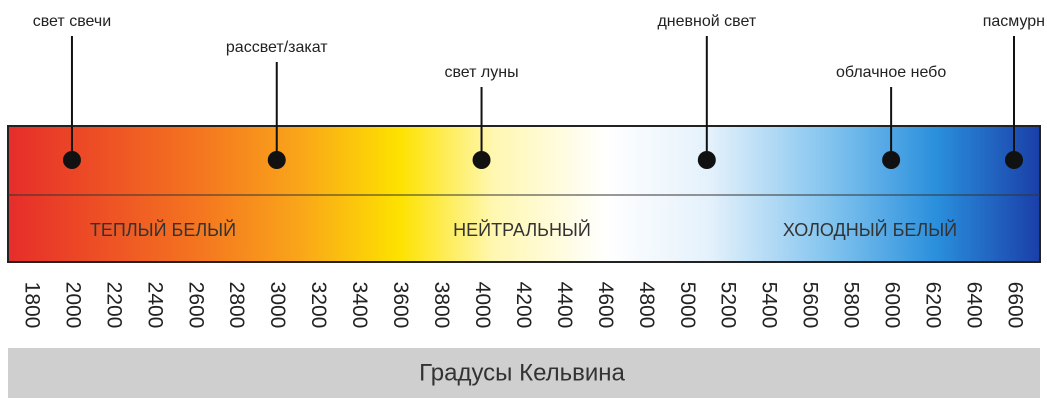  Describe the element at coordinates (728, 305) in the screenshot. I see `tick-label: 5200` at that location.